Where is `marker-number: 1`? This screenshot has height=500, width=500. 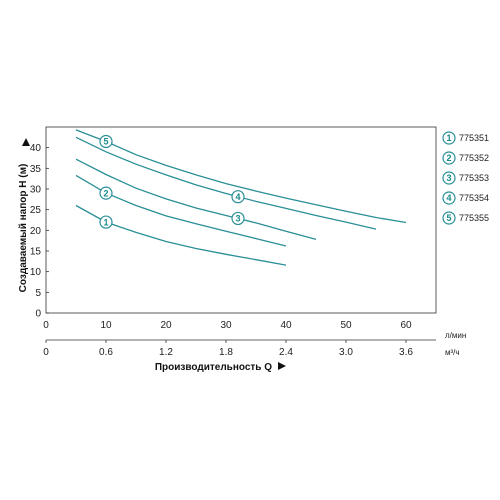 marker-number: 1 is located at coordinates (105, 222).